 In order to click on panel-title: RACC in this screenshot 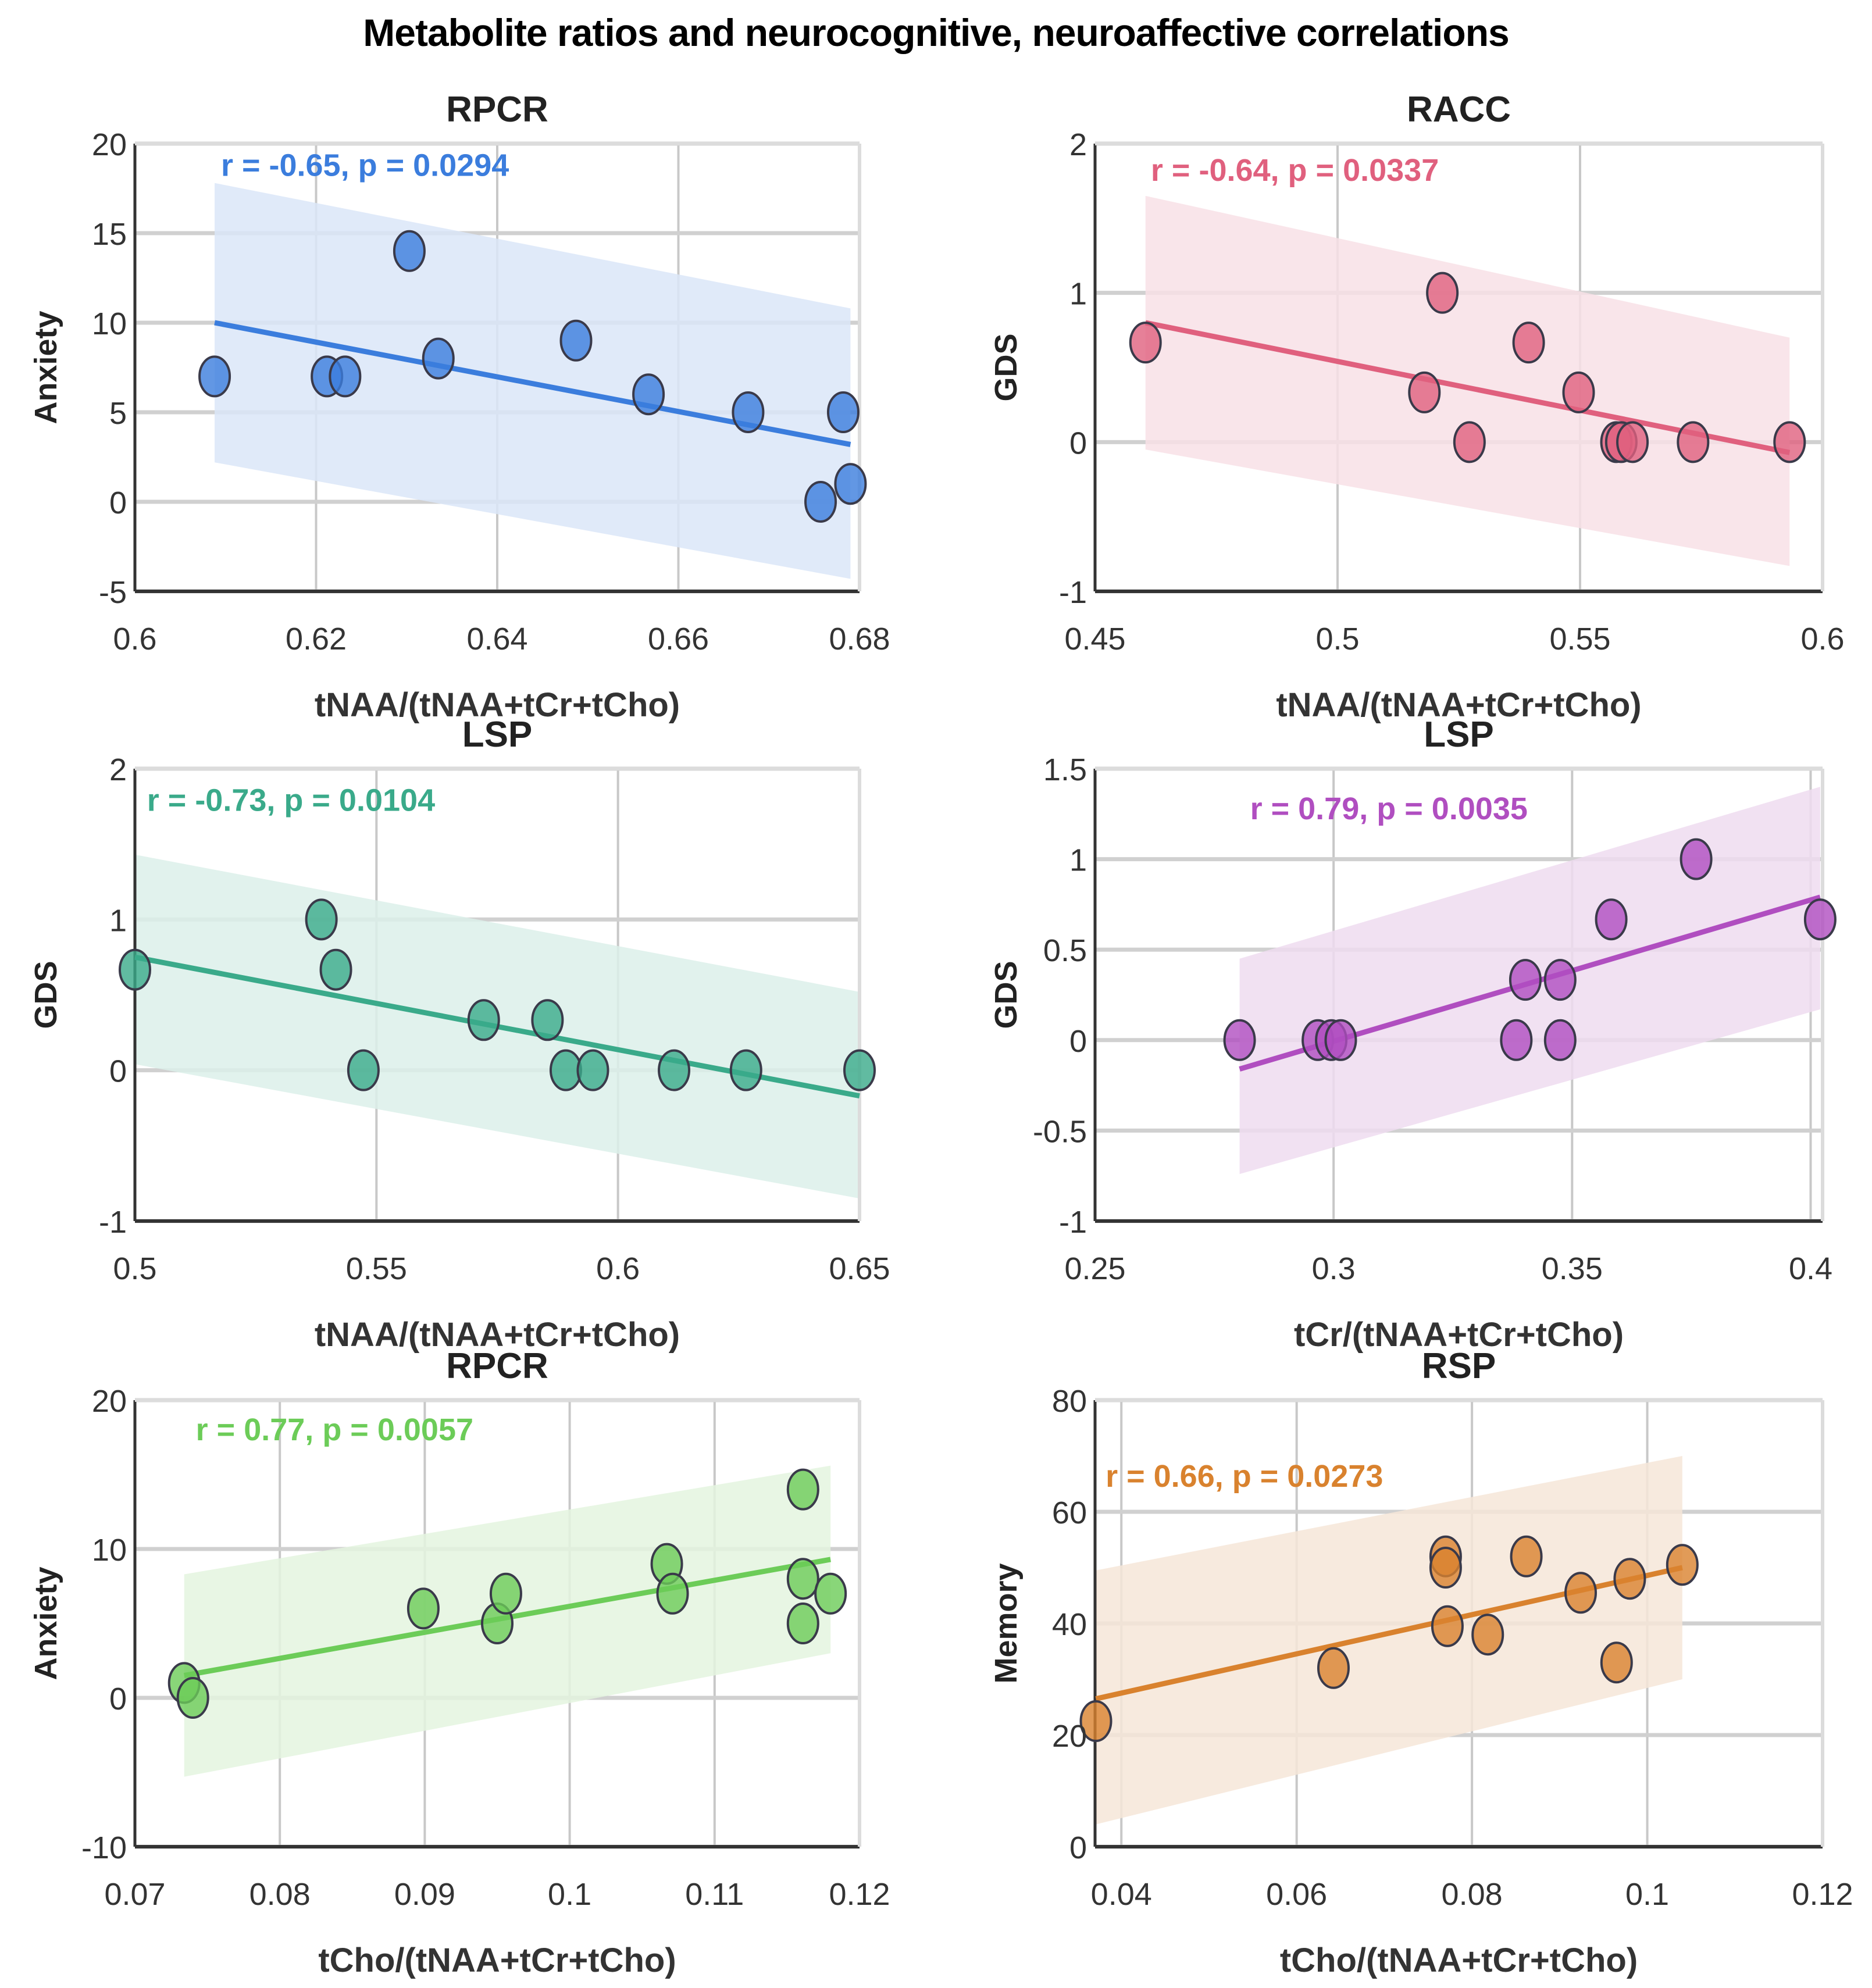, I will do `click(1459, 110)`.